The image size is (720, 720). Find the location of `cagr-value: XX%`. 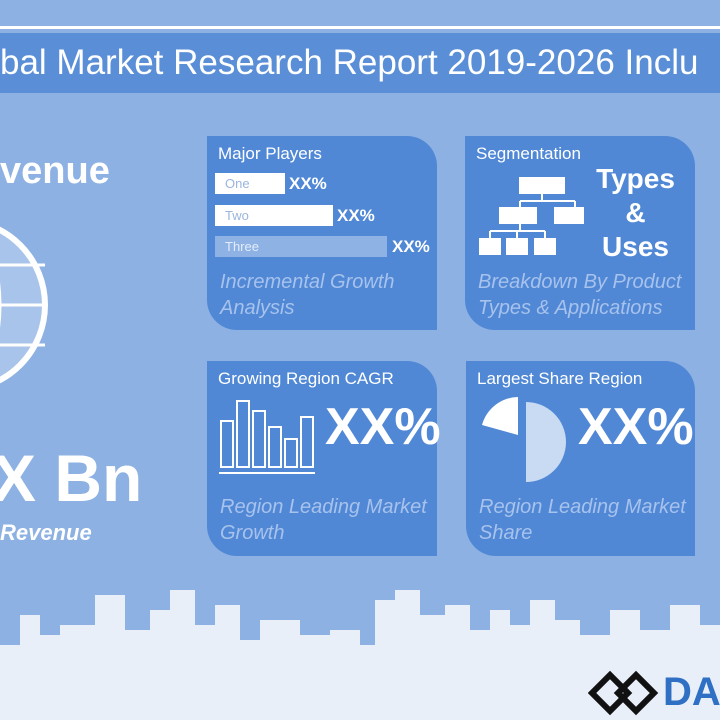

cagr-value: XX% is located at coordinates (383, 427).